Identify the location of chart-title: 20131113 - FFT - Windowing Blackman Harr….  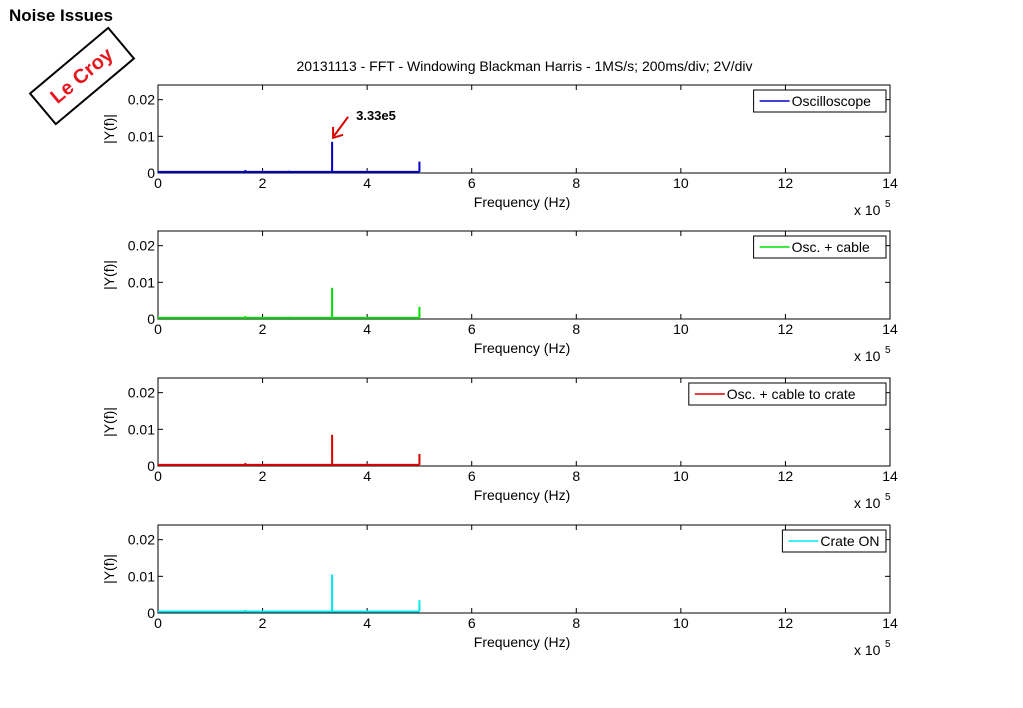
(524, 66).